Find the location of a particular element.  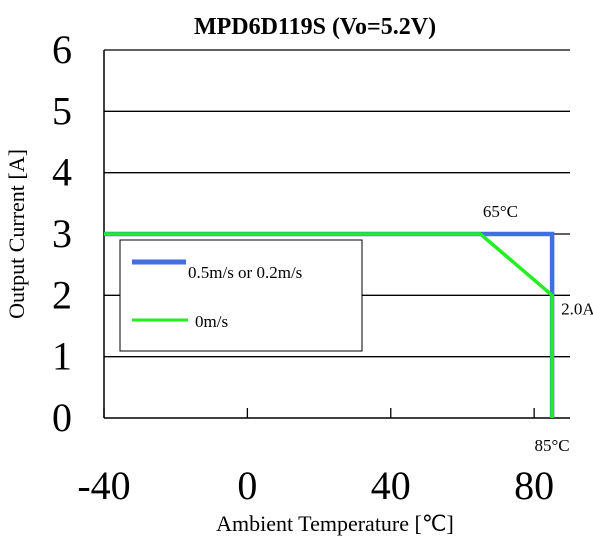

x-tick-label: 0 is located at coordinates (247, 485).